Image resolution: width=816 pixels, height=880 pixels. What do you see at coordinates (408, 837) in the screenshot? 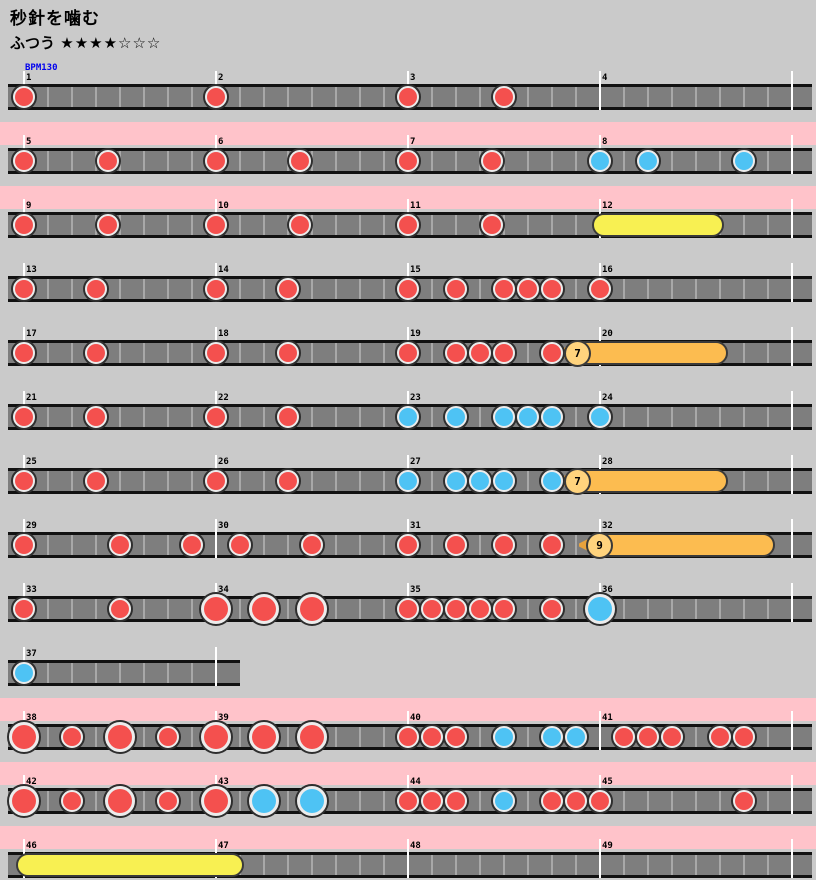
I see `gogo-time-band` at bounding box center [408, 837].